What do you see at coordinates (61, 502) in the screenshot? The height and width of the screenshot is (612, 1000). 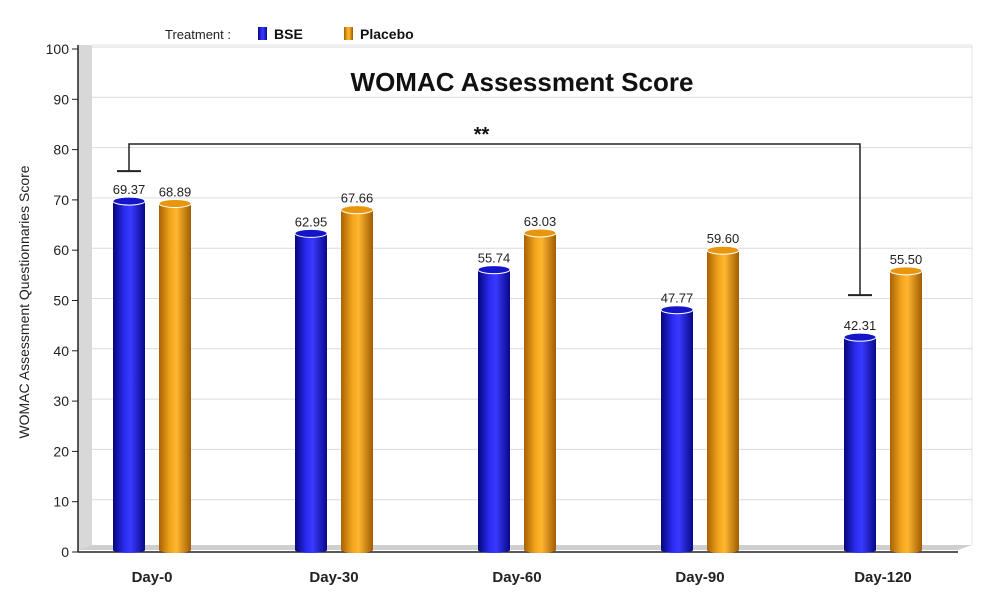 I see `y-tick-label: 10` at bounding box center [61, 502].